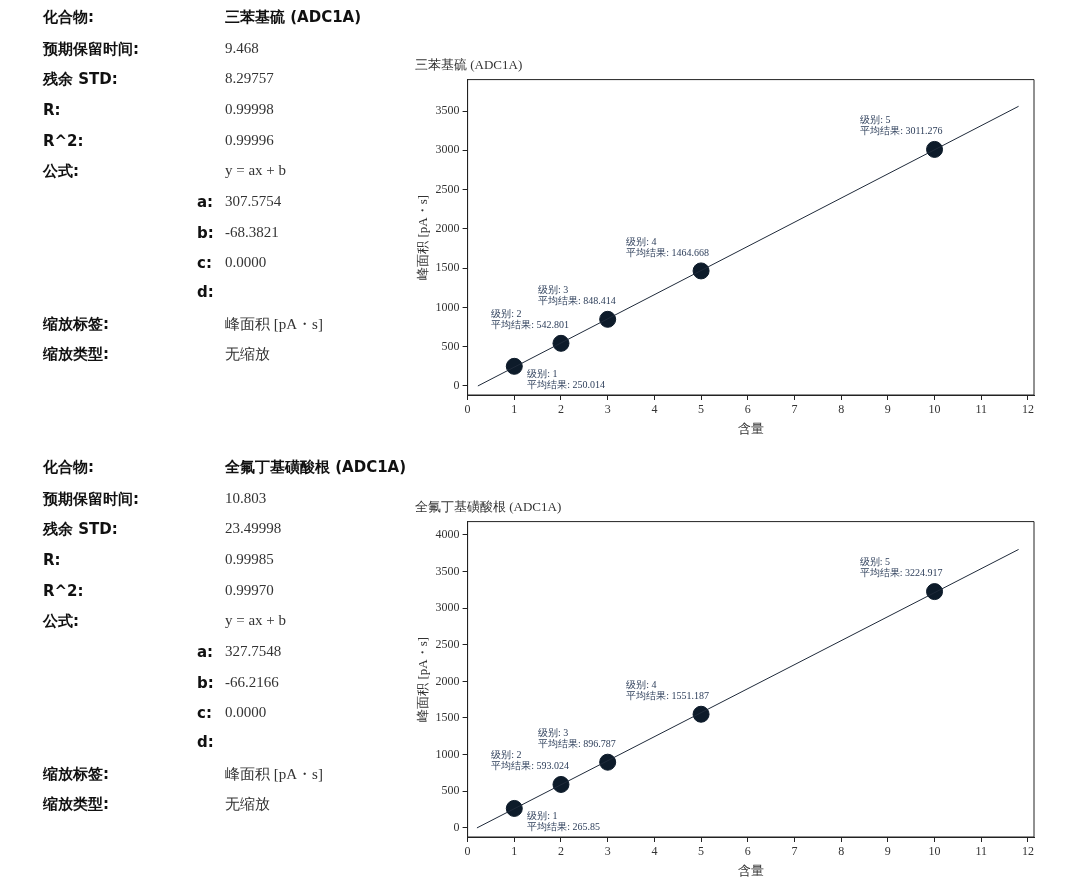  Describe the element at coordinates (249, 590) in the screenshot. I see `text: 0.99970` at that location.